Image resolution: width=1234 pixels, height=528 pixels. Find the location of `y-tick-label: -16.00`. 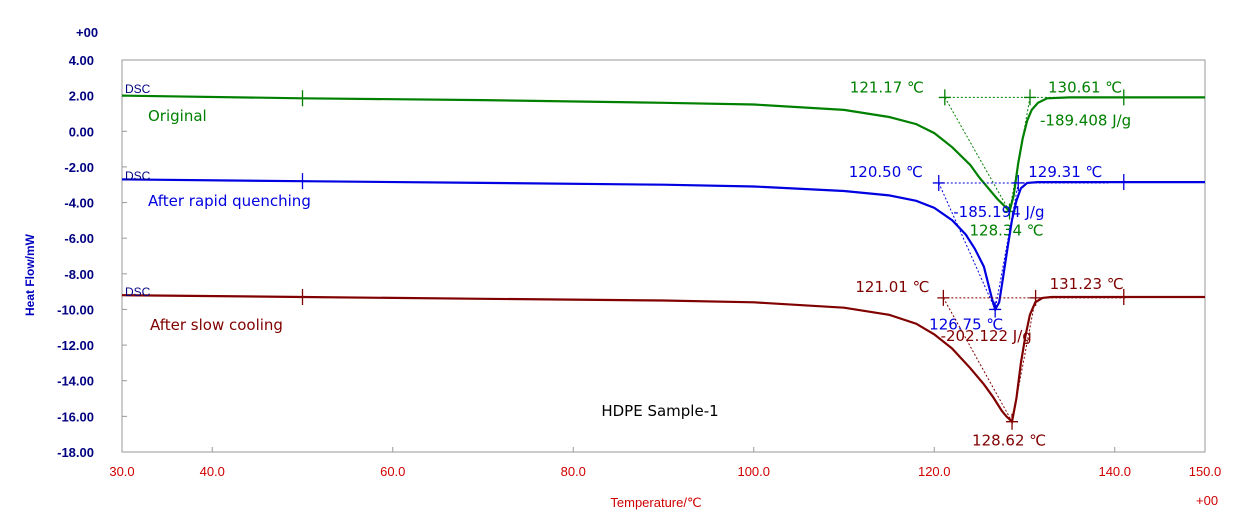

y-tick-label: -16.00 is located at coordinates (75, 416).